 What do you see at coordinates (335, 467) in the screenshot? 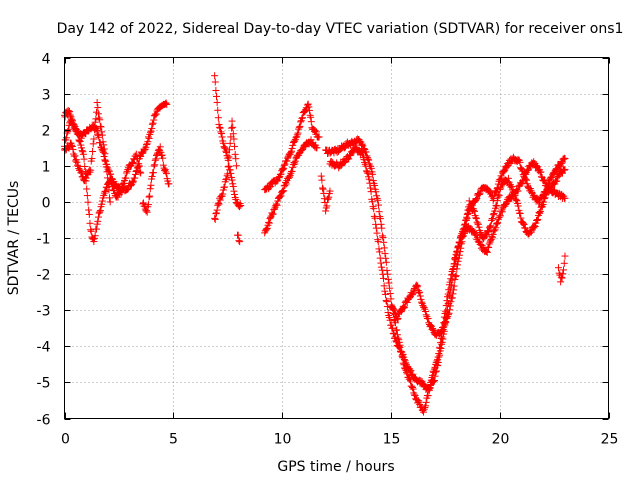
I see `x-axis-label: GPS time / hours` at bounding box center [335, 467].